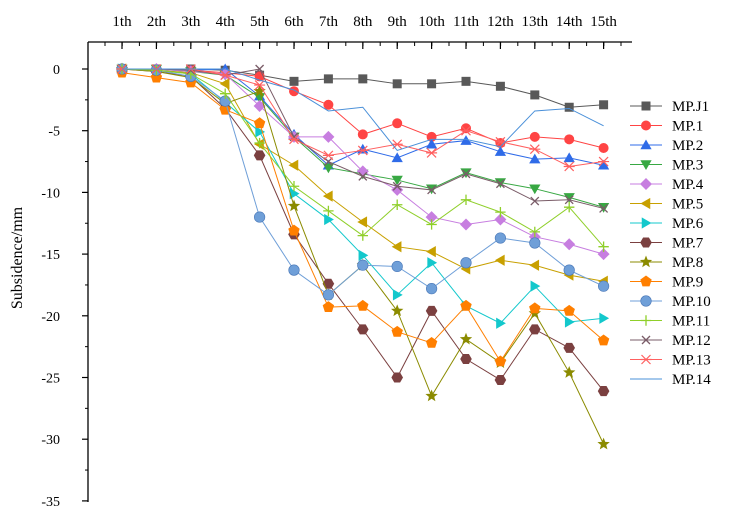 This screenshot has height=506, width=729. I want to click on legend-label: MP.8, so click(687, 263).